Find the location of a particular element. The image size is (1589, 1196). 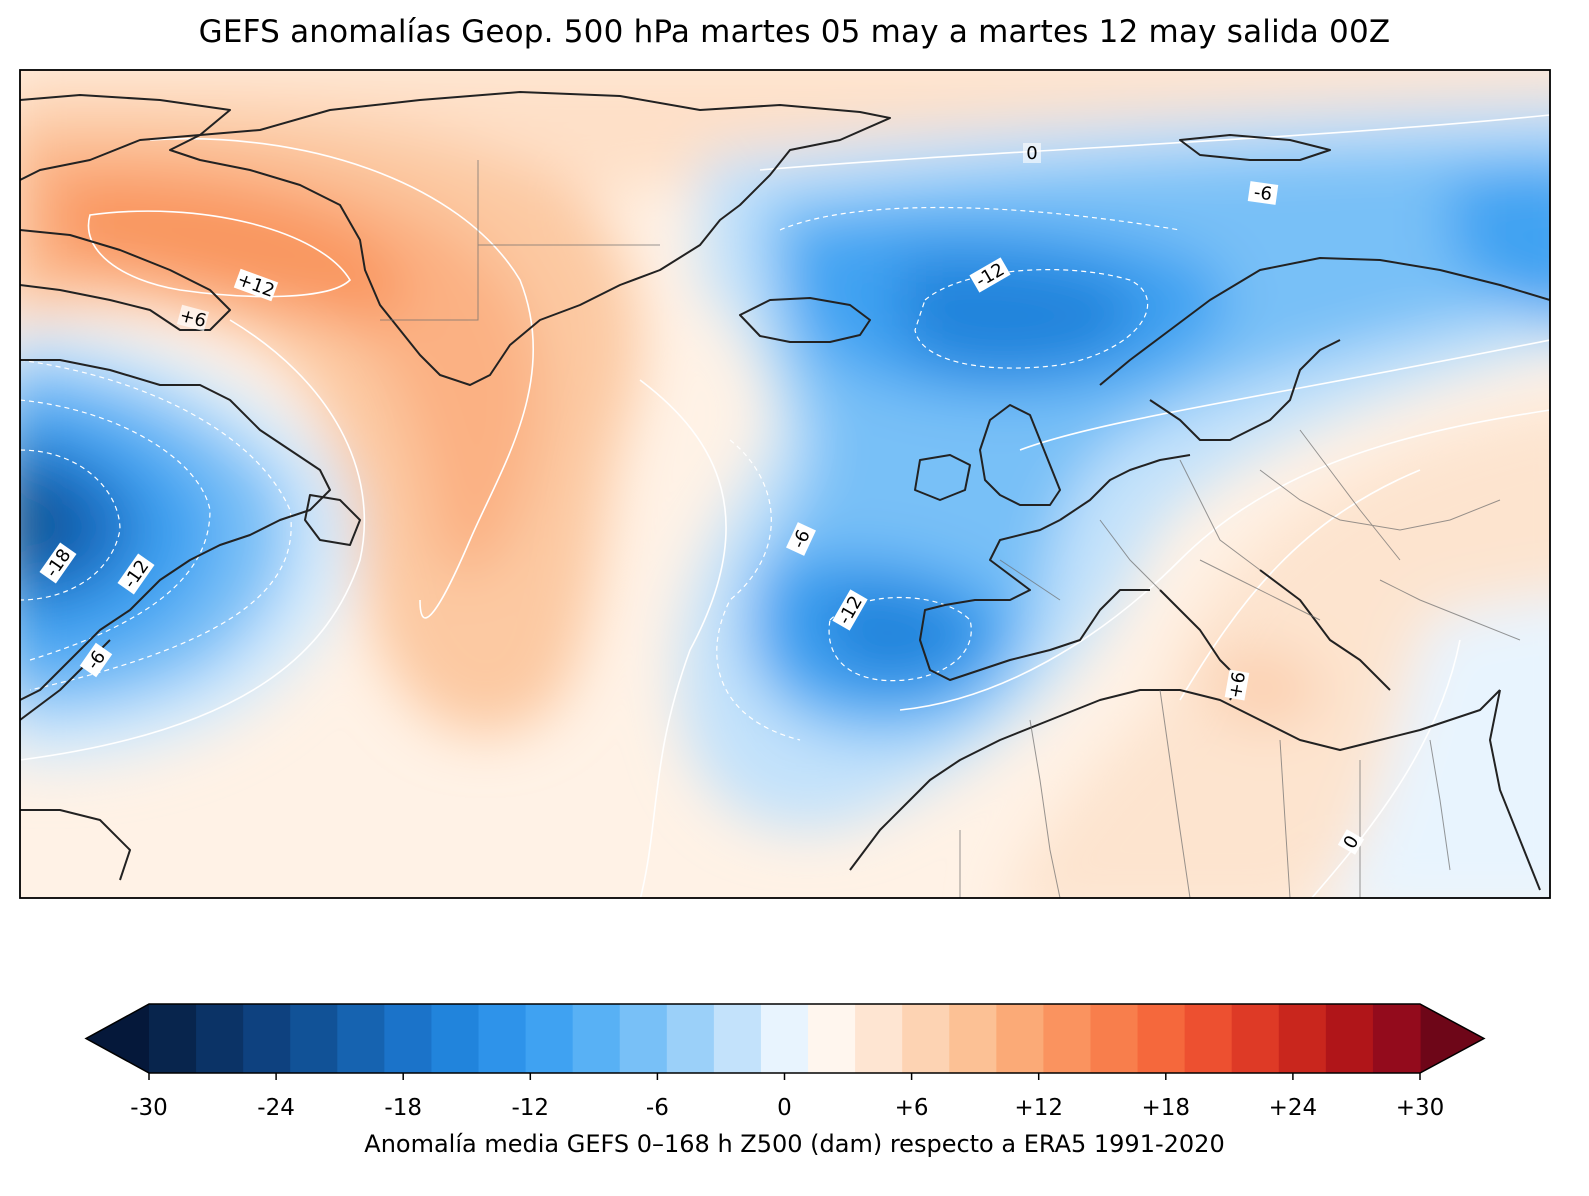

colorbar-tick-label: -6 is located at coordinates (657, 1108).